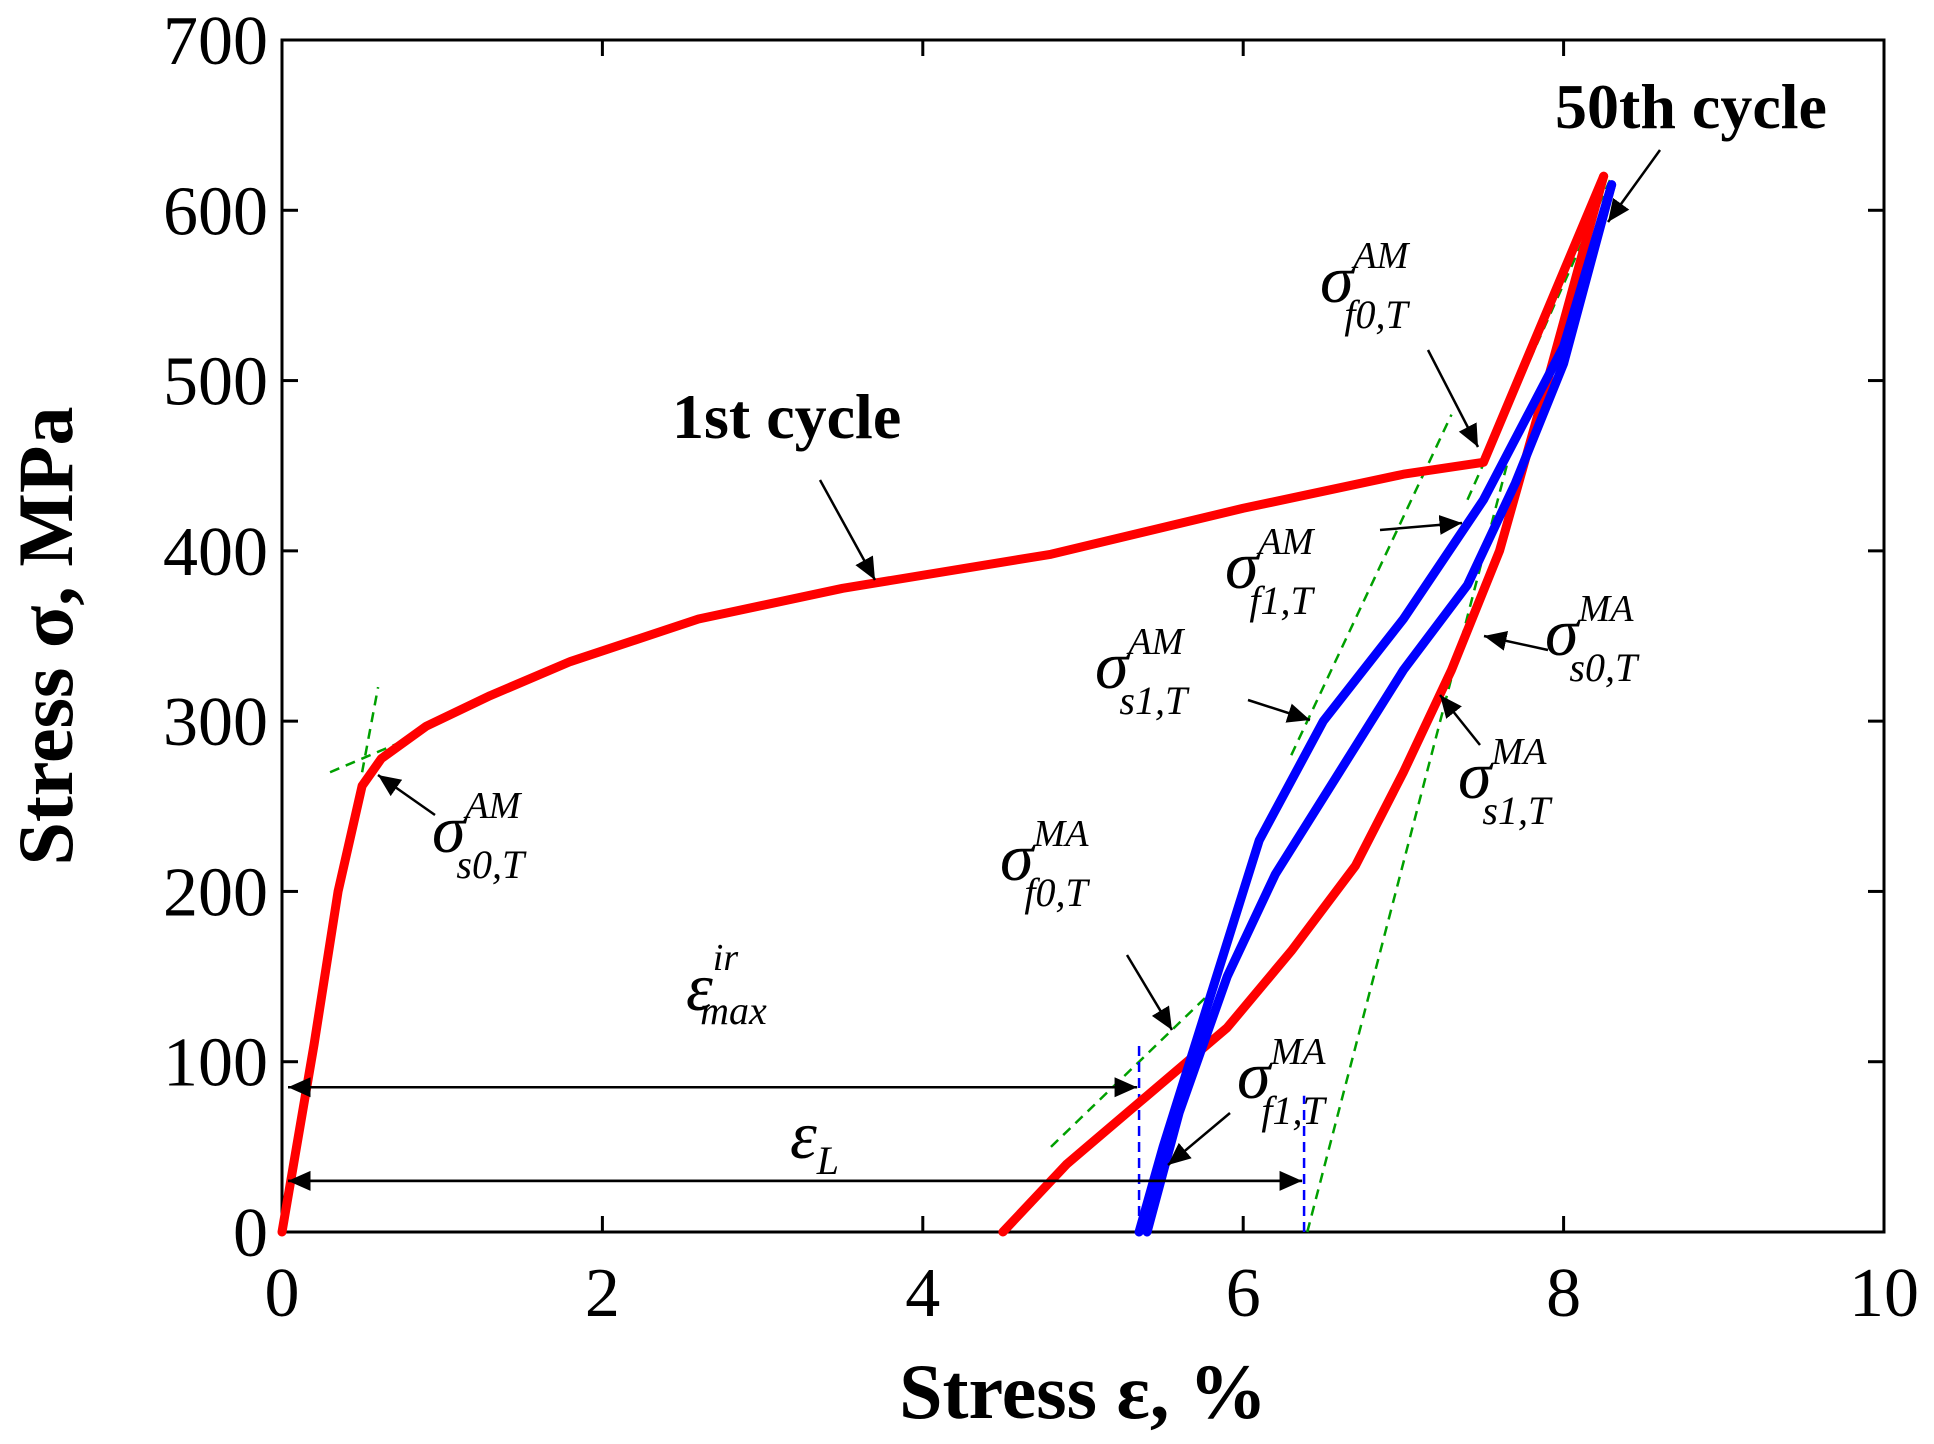 The image size is (1934, 1444). Describe the element at coordinates (786, 416) in the screenshot. I see `cycle-label: 1st cycle` at that location.